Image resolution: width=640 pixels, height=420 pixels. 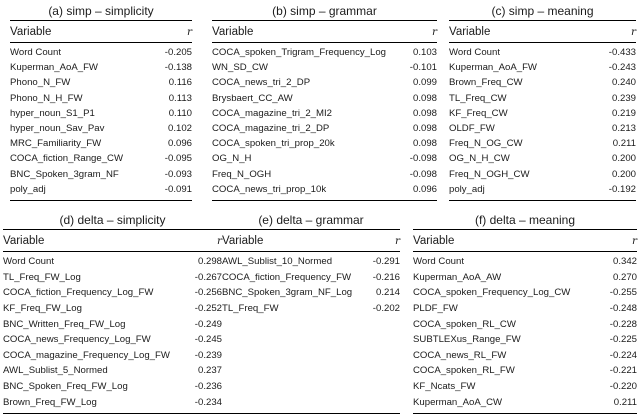 I want to click on variable-name: COCA_magazine_tri_2_DP, so click(x=271, y=129).